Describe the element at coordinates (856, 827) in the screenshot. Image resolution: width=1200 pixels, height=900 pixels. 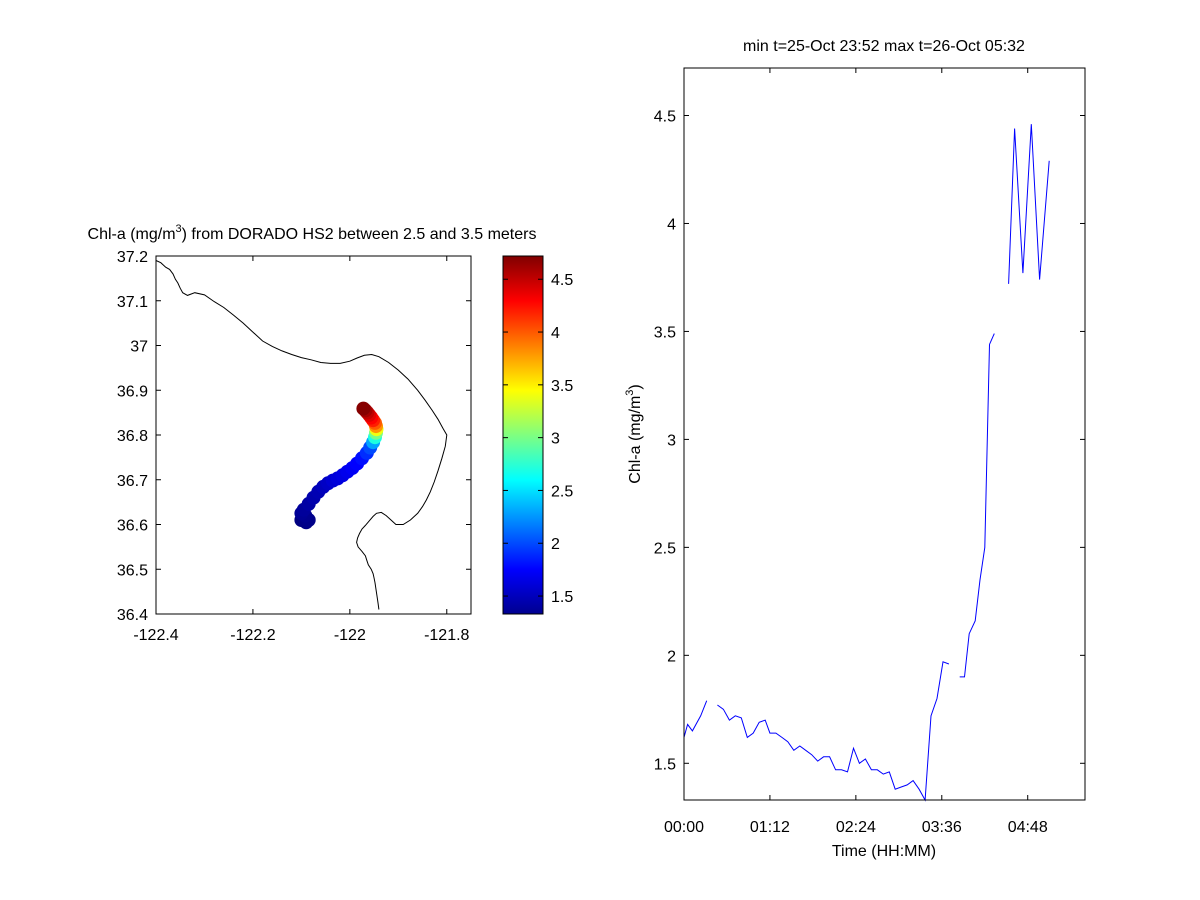
I see `timeseries-x-tick-label: 02:24` at that location.